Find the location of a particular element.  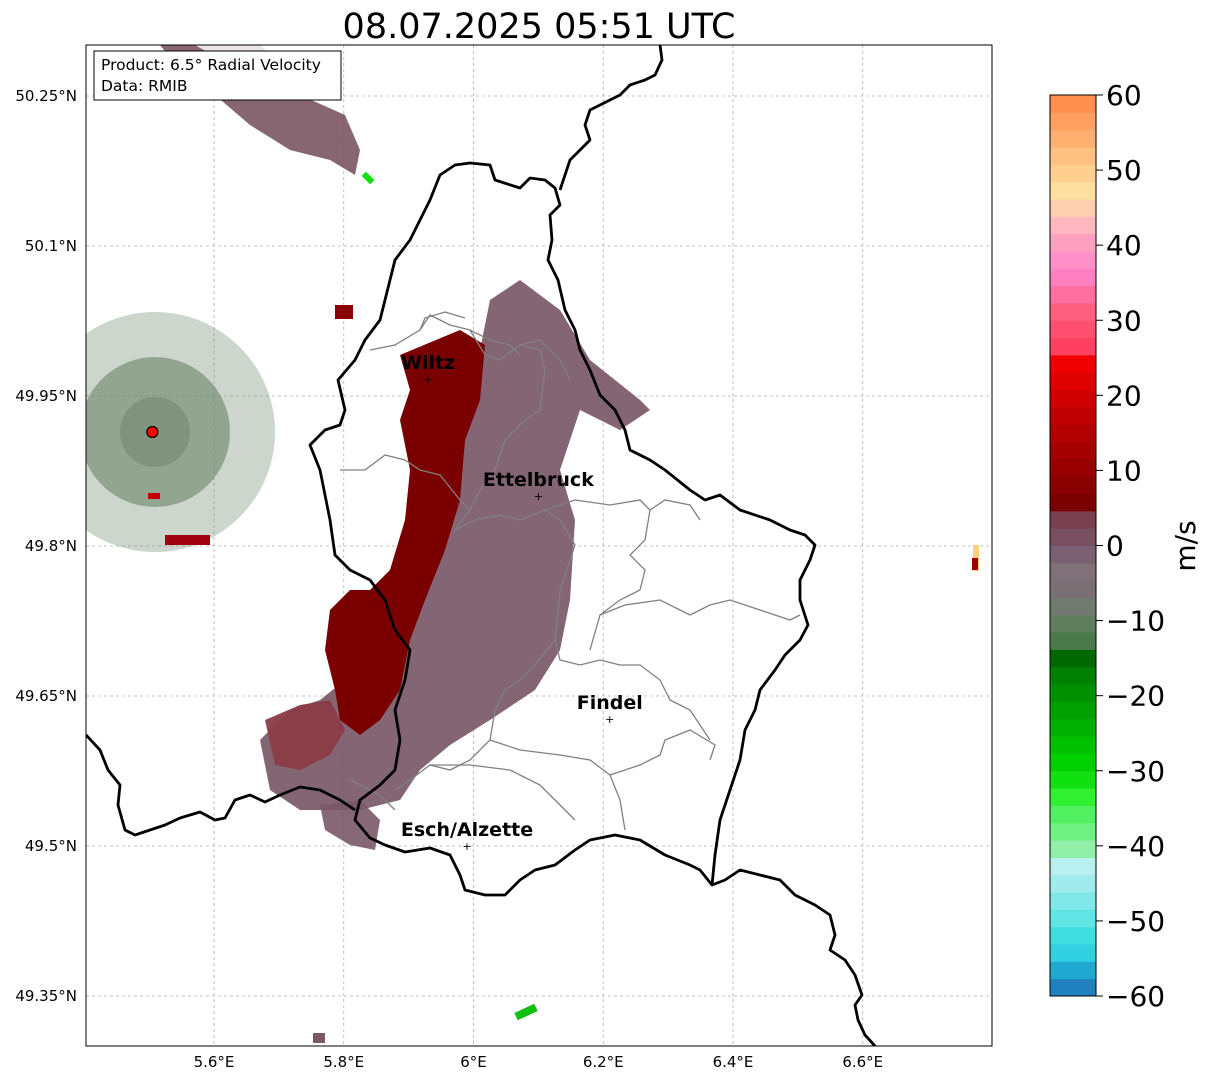

lat-tick-label: 49.8°N is located at coordinates (51, 546).